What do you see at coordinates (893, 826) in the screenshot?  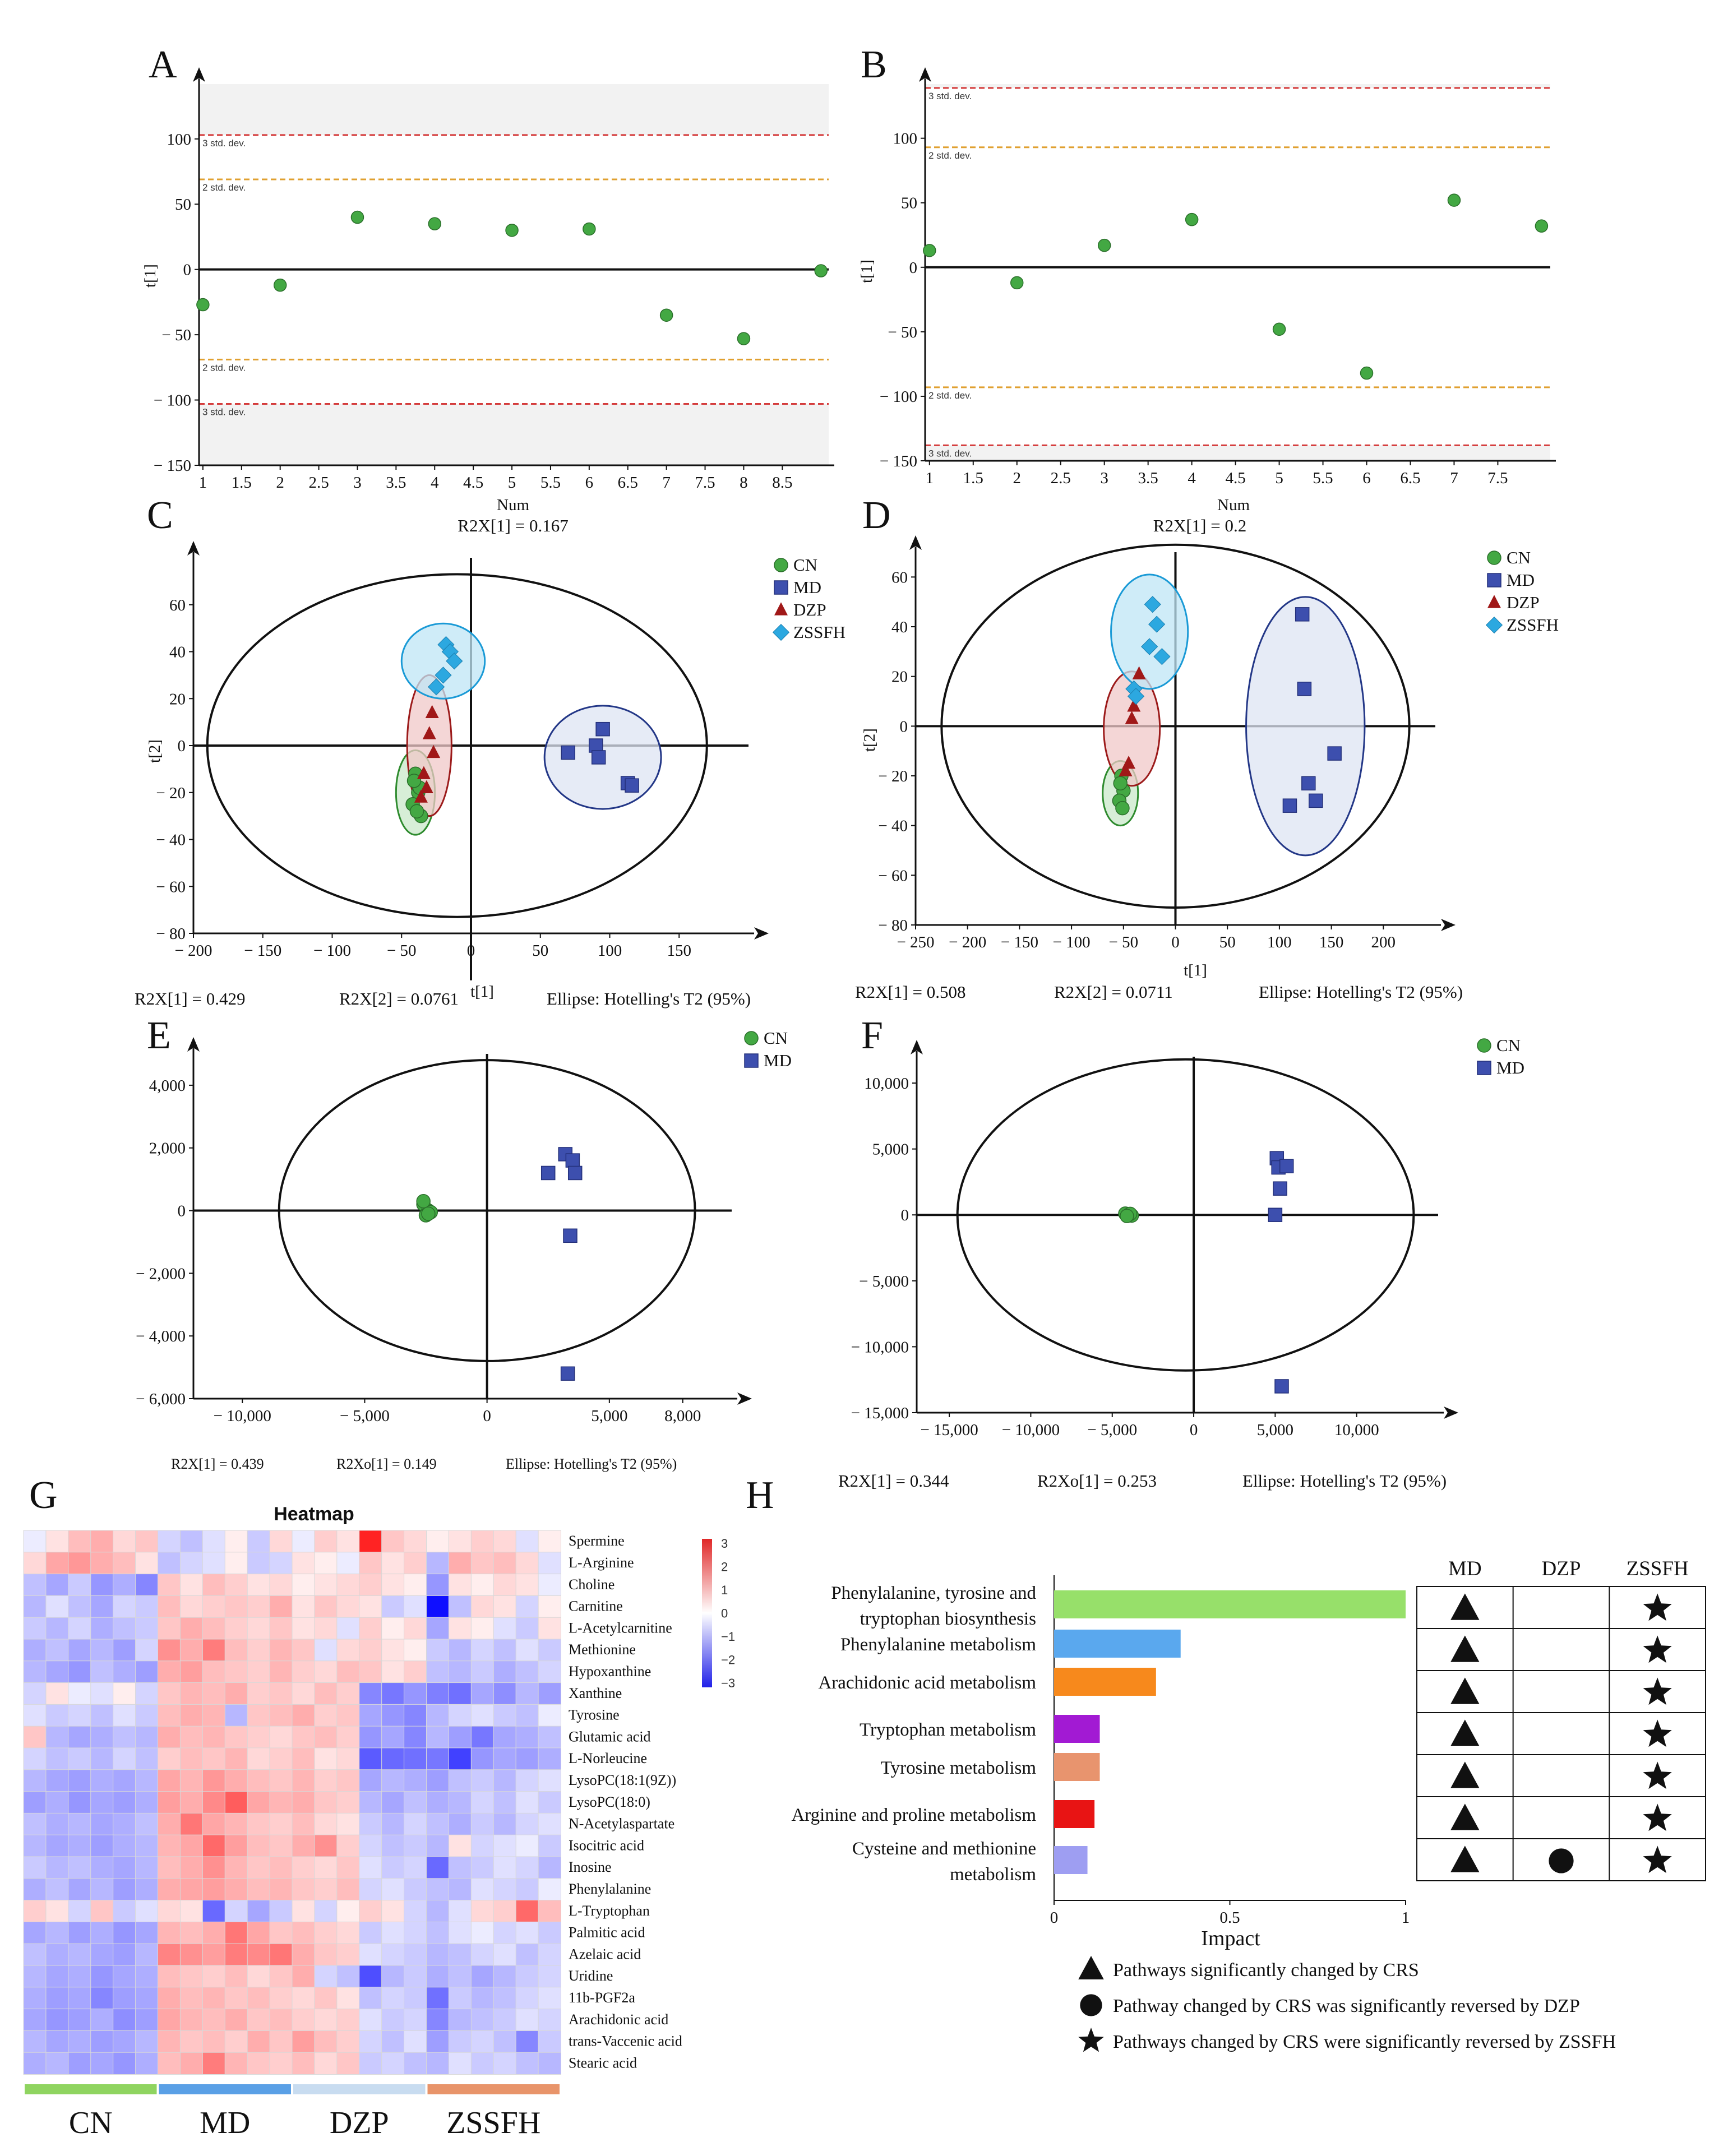 I see `y-tick-label: − 40` at bounding box center [893, 826].